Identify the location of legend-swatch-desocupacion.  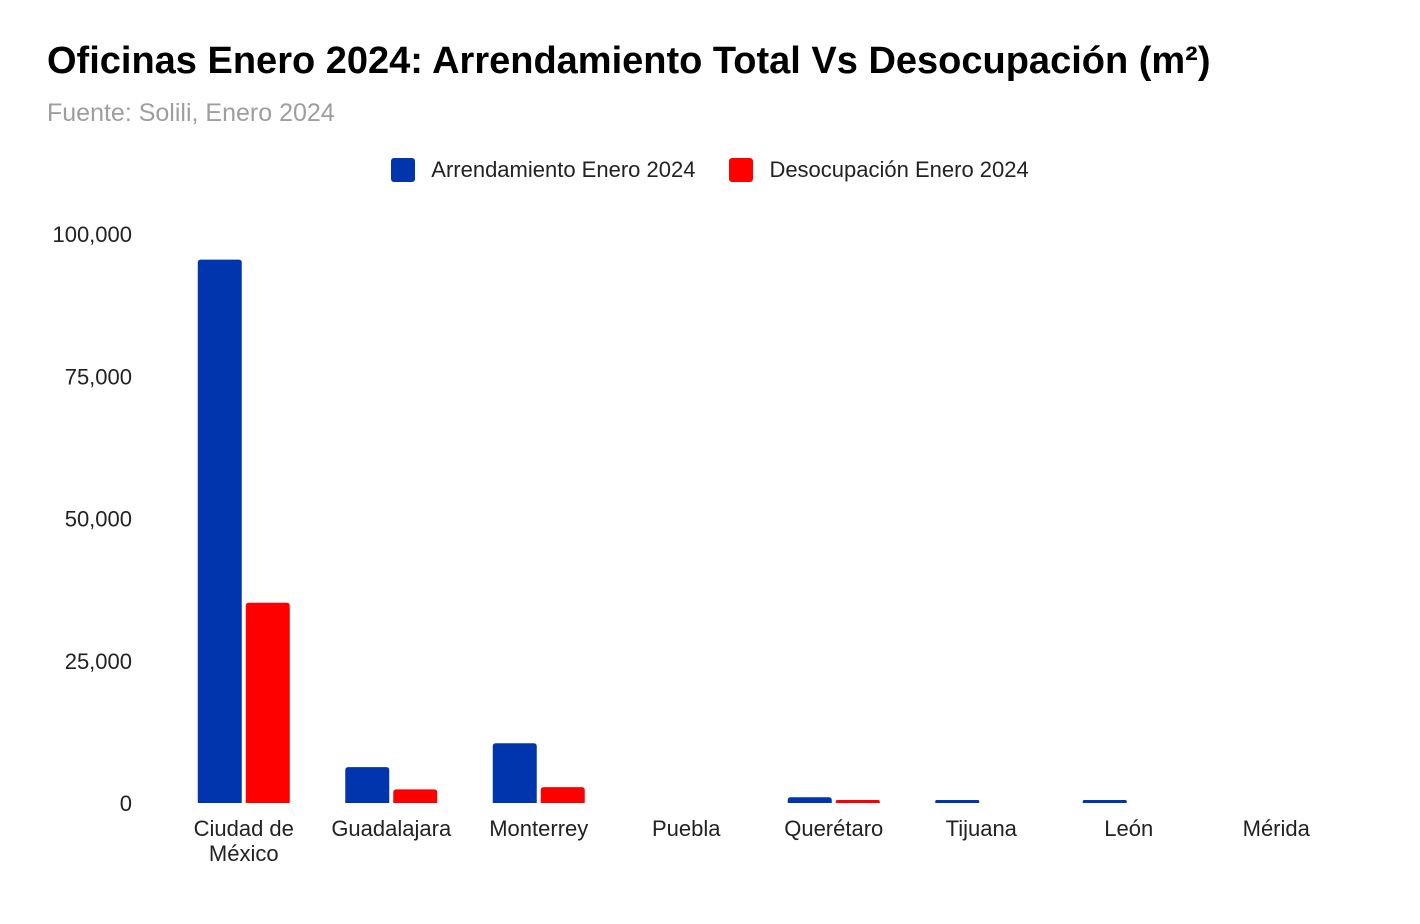
(741, 170).